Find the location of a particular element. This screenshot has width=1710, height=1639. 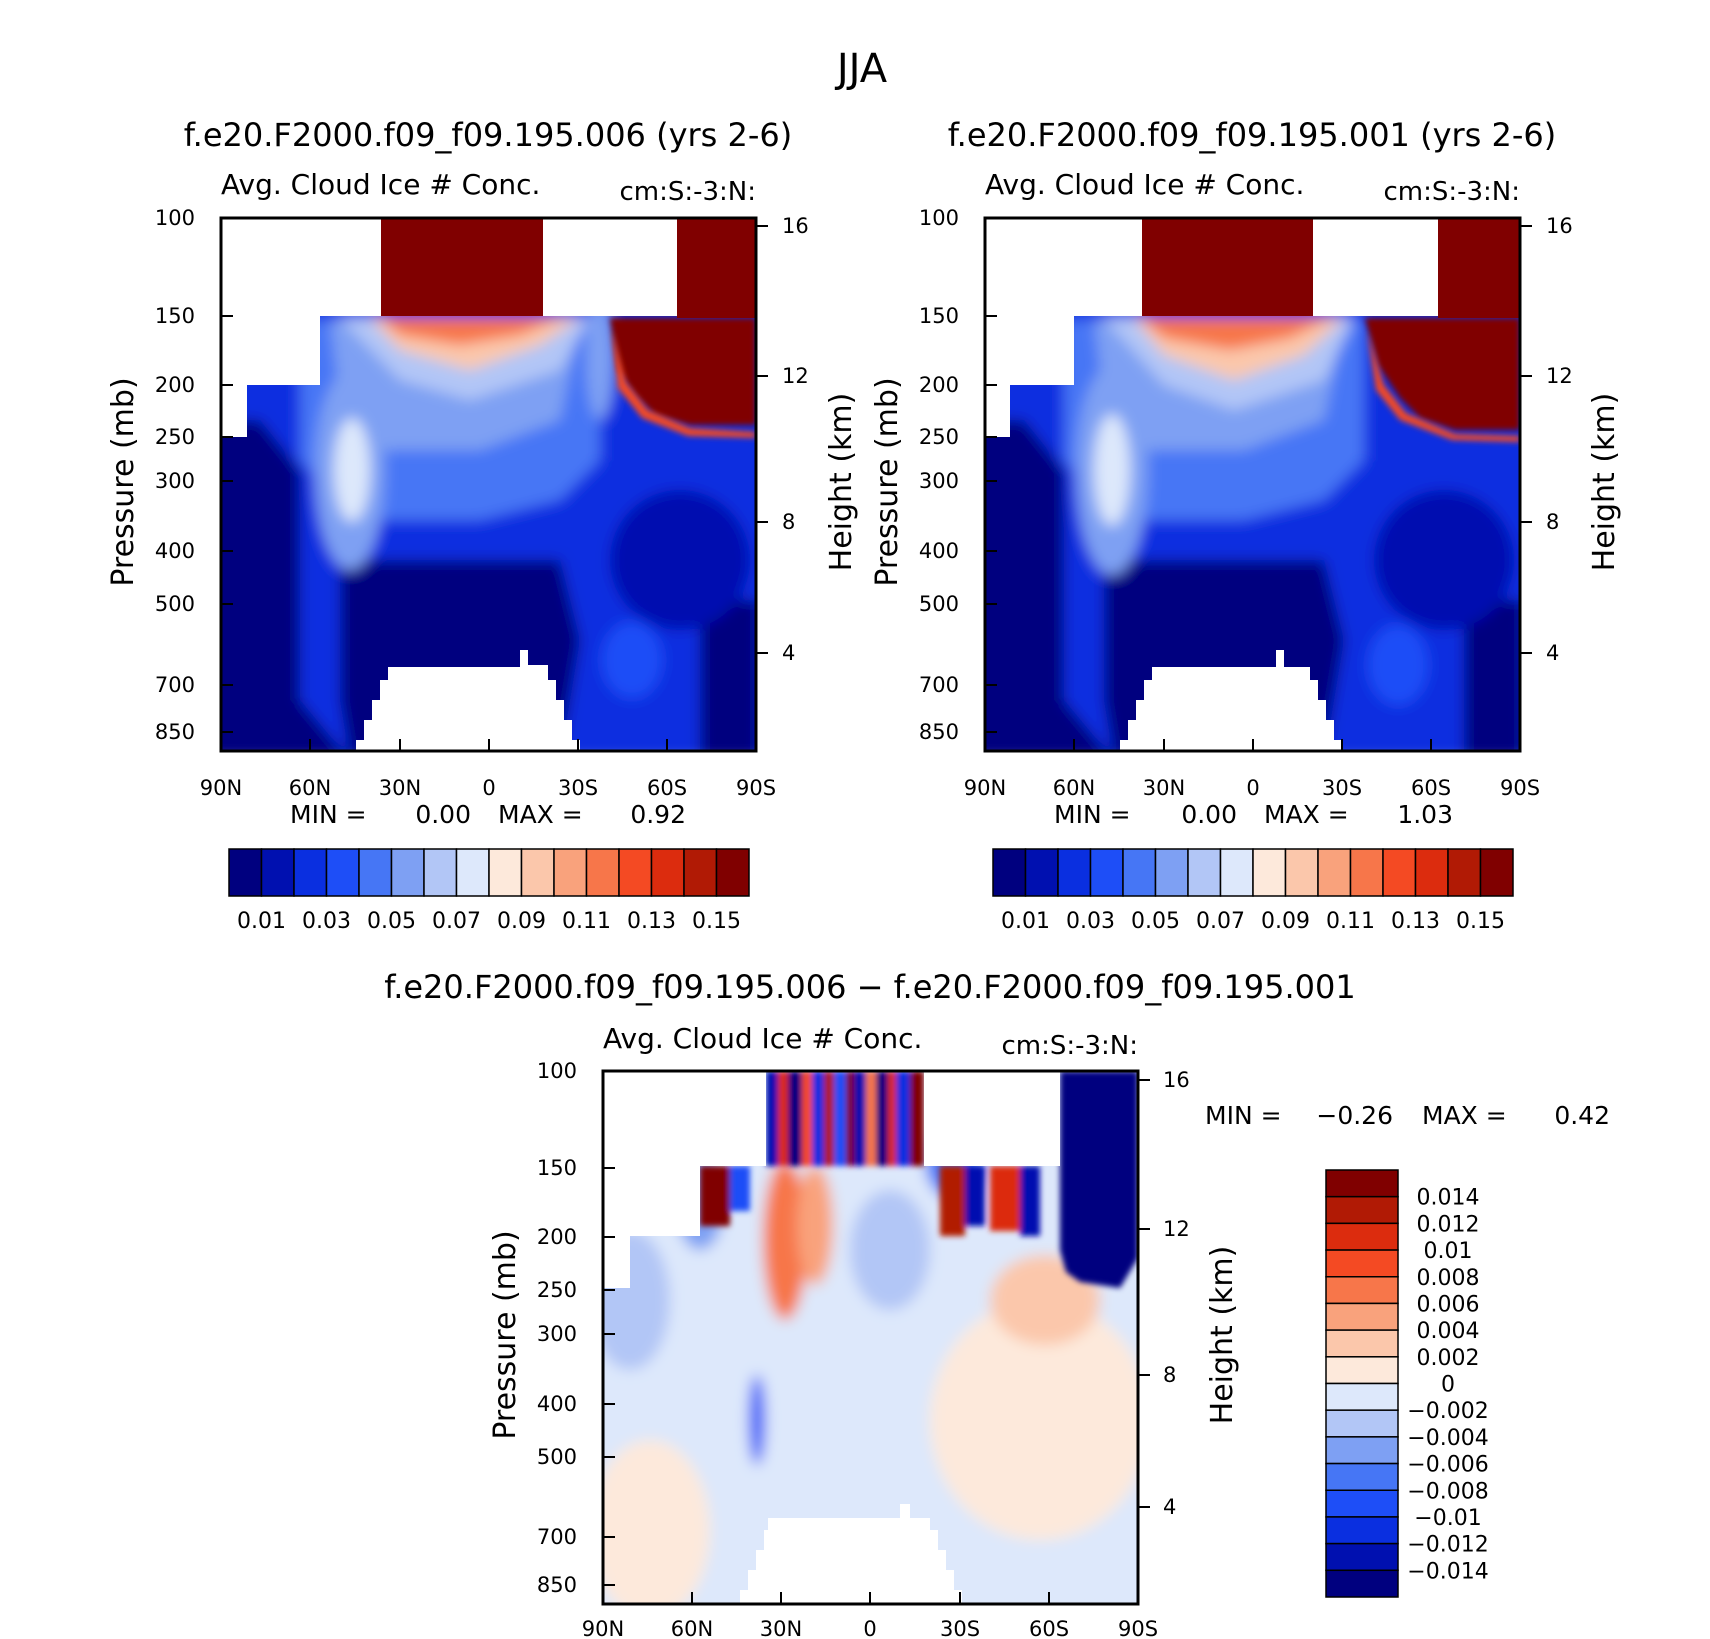

panel-c-y2label: Height (km) is located at coordinates (1222, 1335).